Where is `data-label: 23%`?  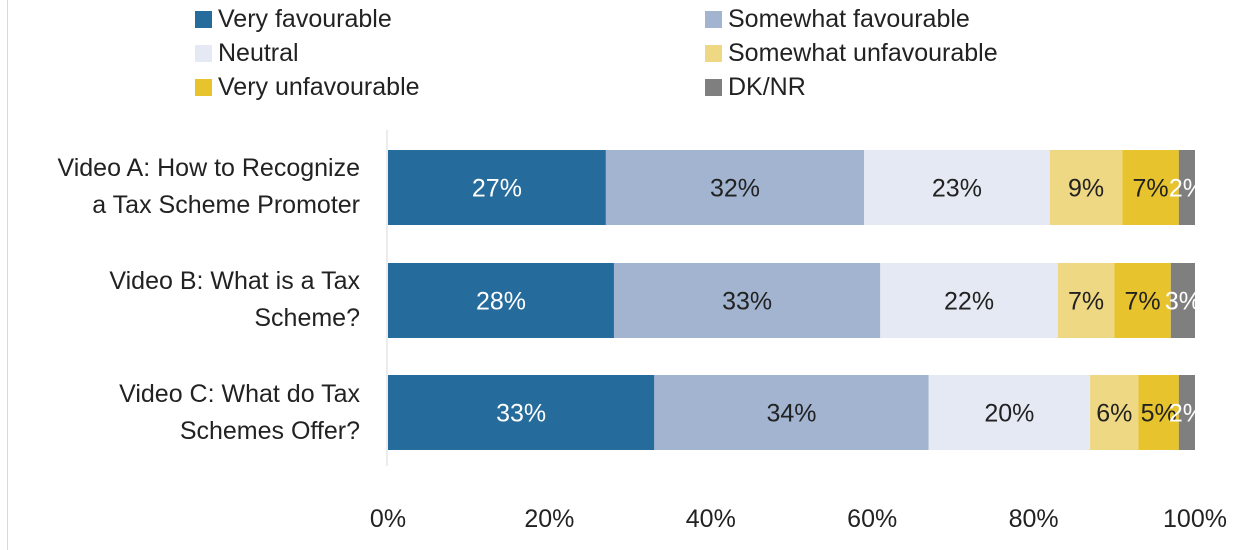
data-label: 23% is located at coordinates (957, 189).